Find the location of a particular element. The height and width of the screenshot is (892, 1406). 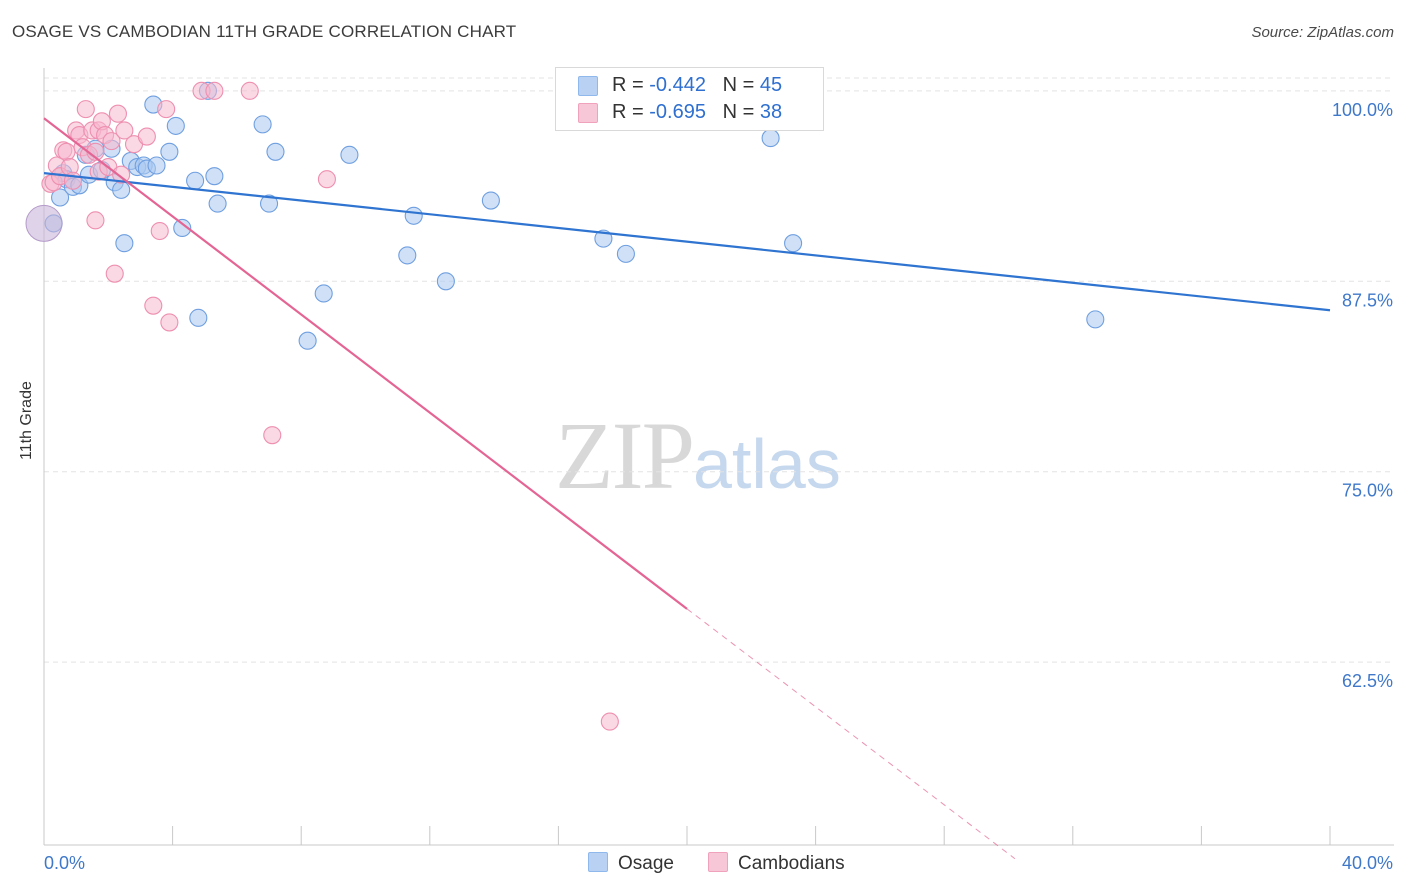

watermark-zip: ZIP is located at coordinates (625, 455).